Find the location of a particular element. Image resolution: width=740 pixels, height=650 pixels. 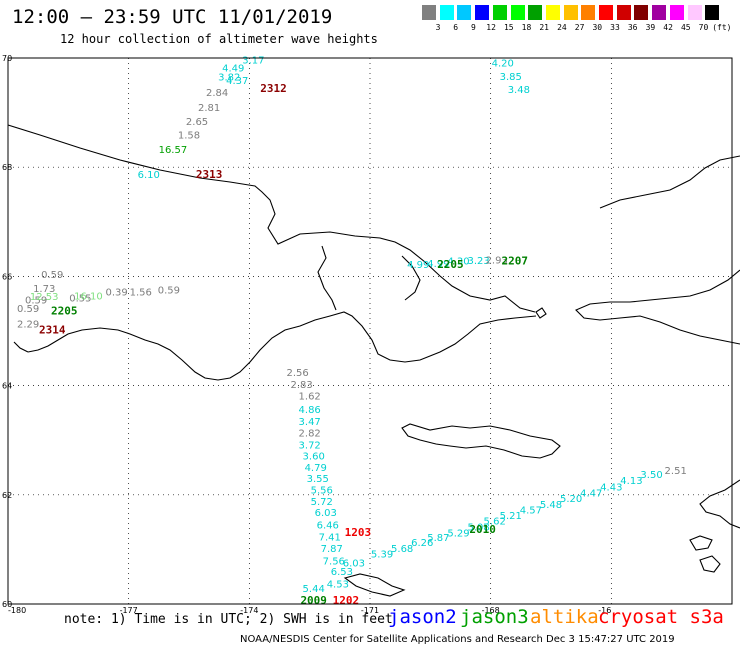

wave-height-label: 0.55 is located at coordinates (80, 299).